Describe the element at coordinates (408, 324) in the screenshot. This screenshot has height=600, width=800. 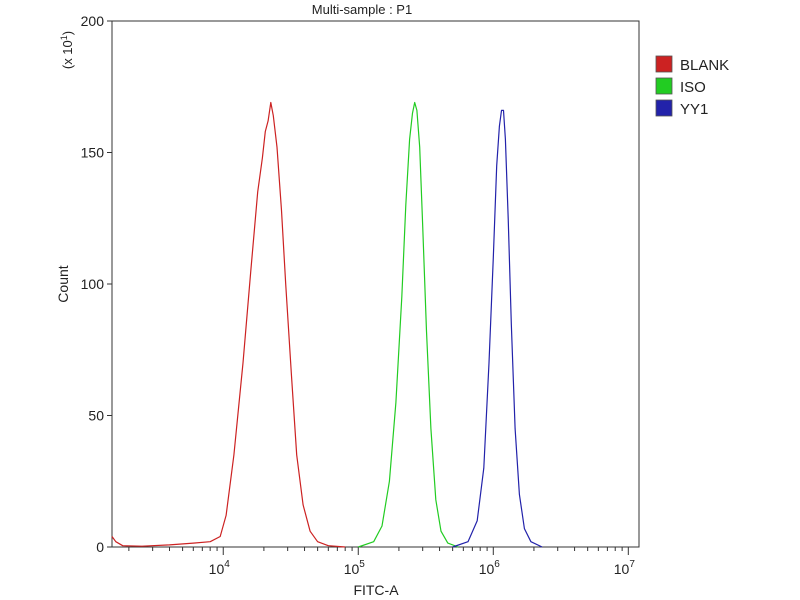
I see `series-line-iso` at that location.